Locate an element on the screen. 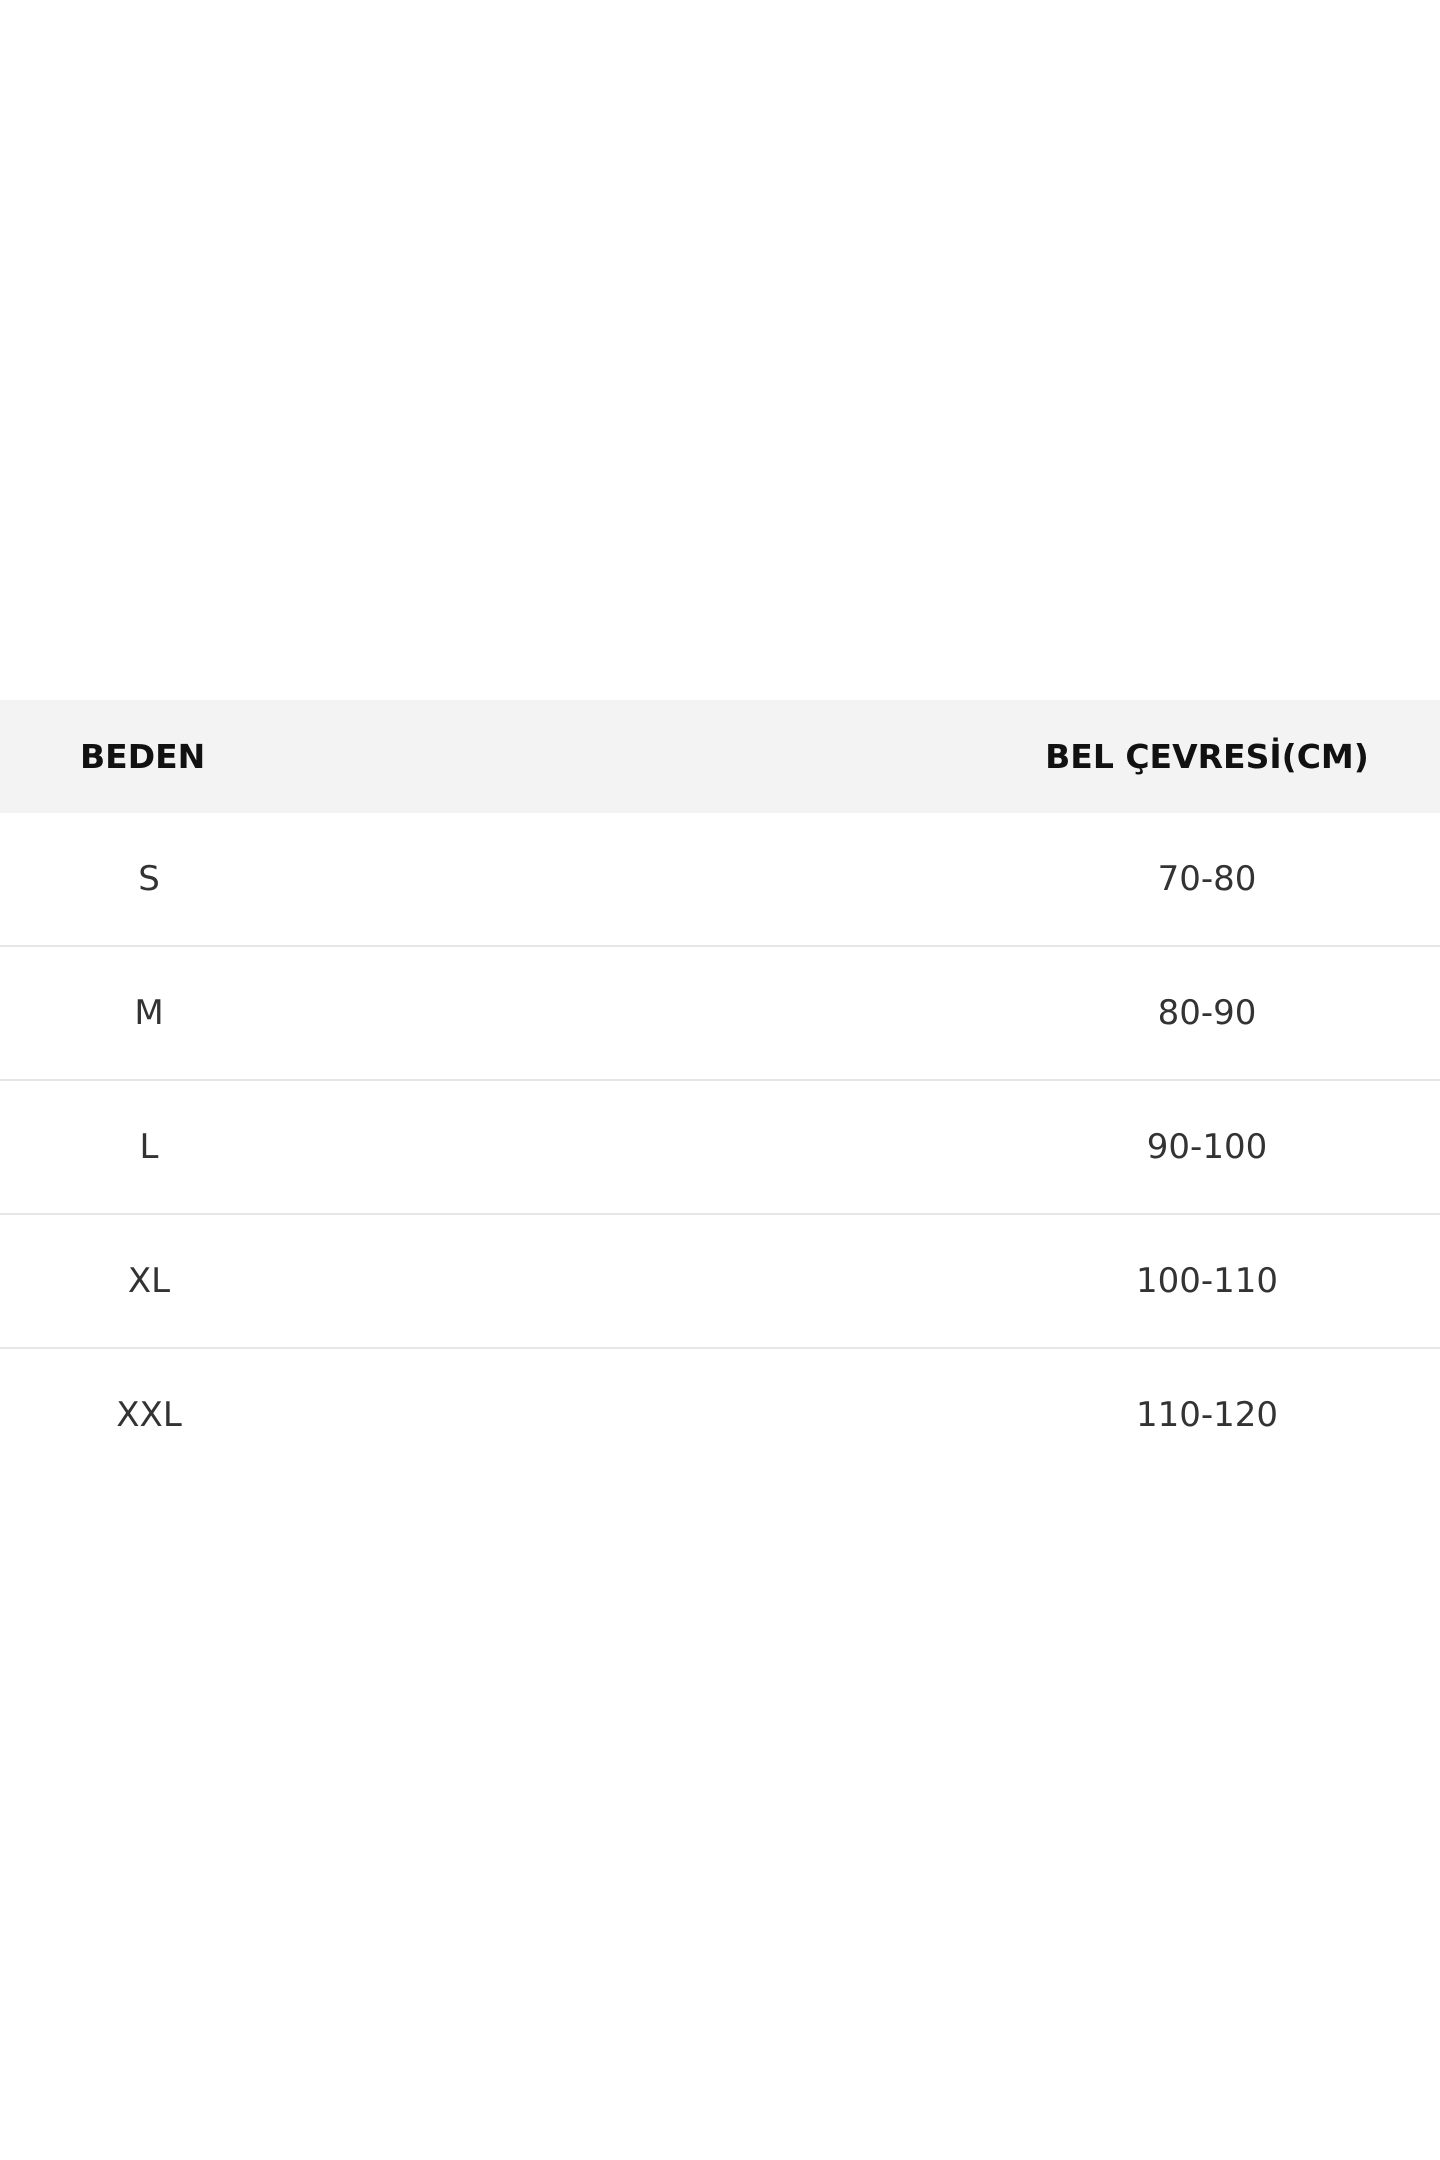  table-row: S 70-80 is located at coordinates (720, 880).